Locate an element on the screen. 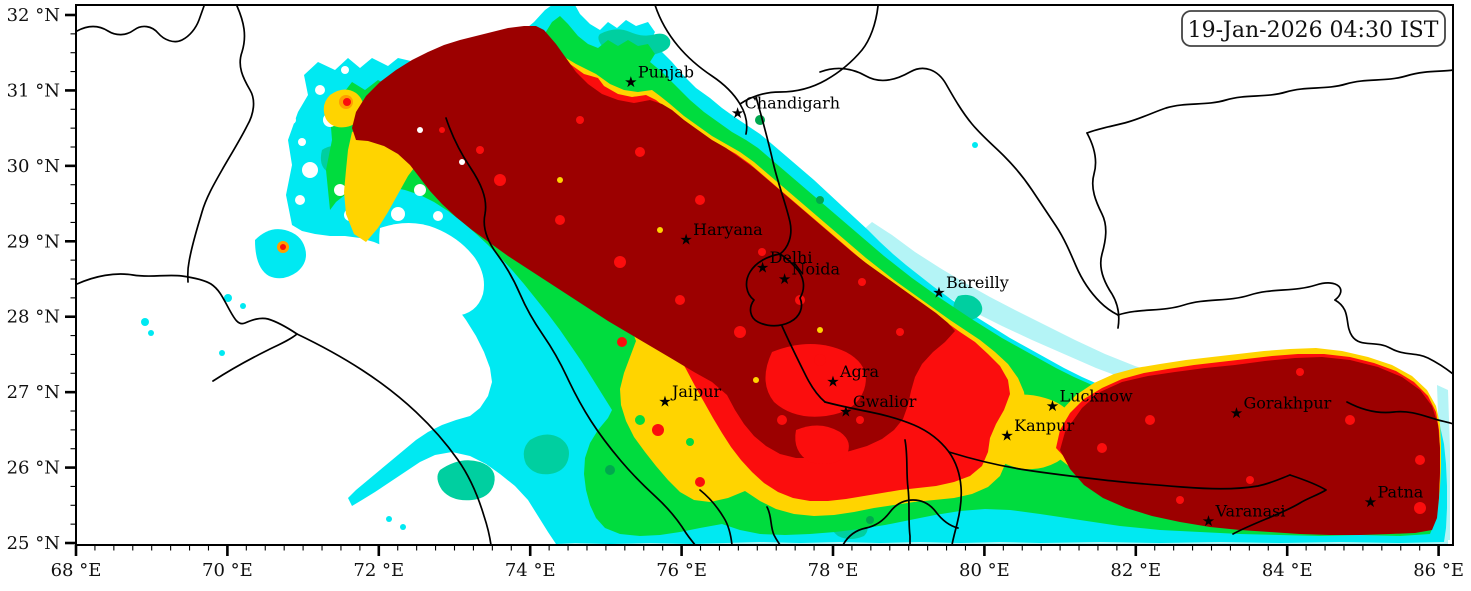 Image resolution: width=1471 pixels, height=591 pixels. y-tick-label: 28 °N is located at coordinates (33, 317).